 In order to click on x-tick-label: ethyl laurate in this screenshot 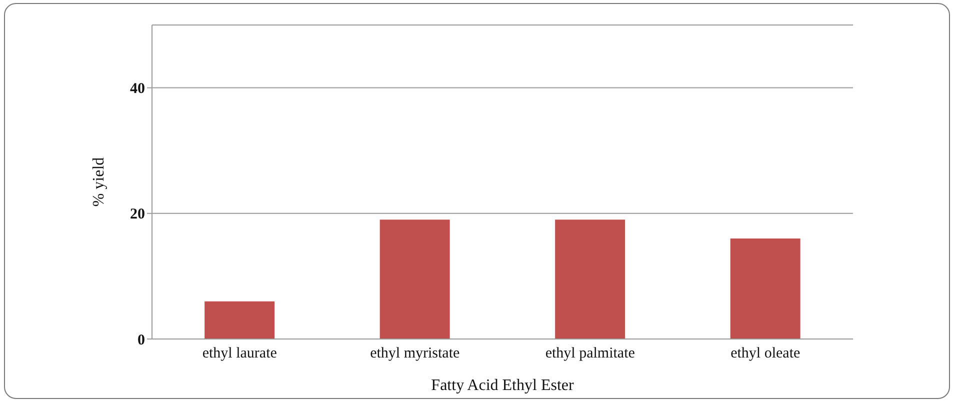, I will do `click(240, 354)`.